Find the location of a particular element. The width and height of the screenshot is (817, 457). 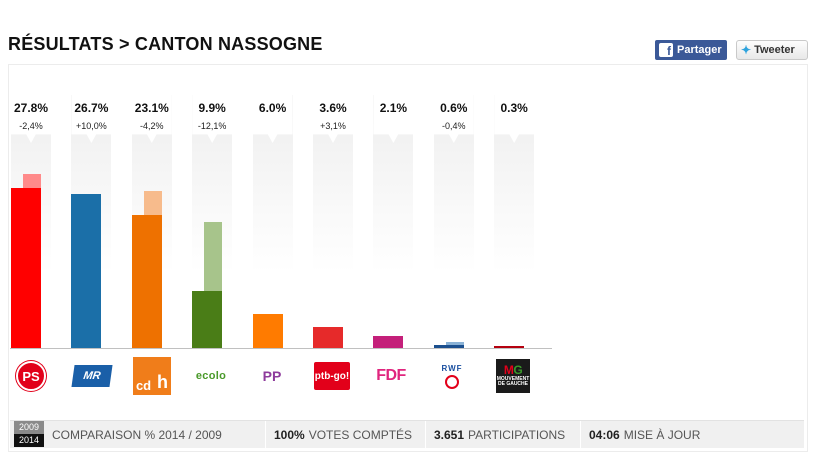

twitter-share-label: Tweeter is located at coordinates (774, 50).